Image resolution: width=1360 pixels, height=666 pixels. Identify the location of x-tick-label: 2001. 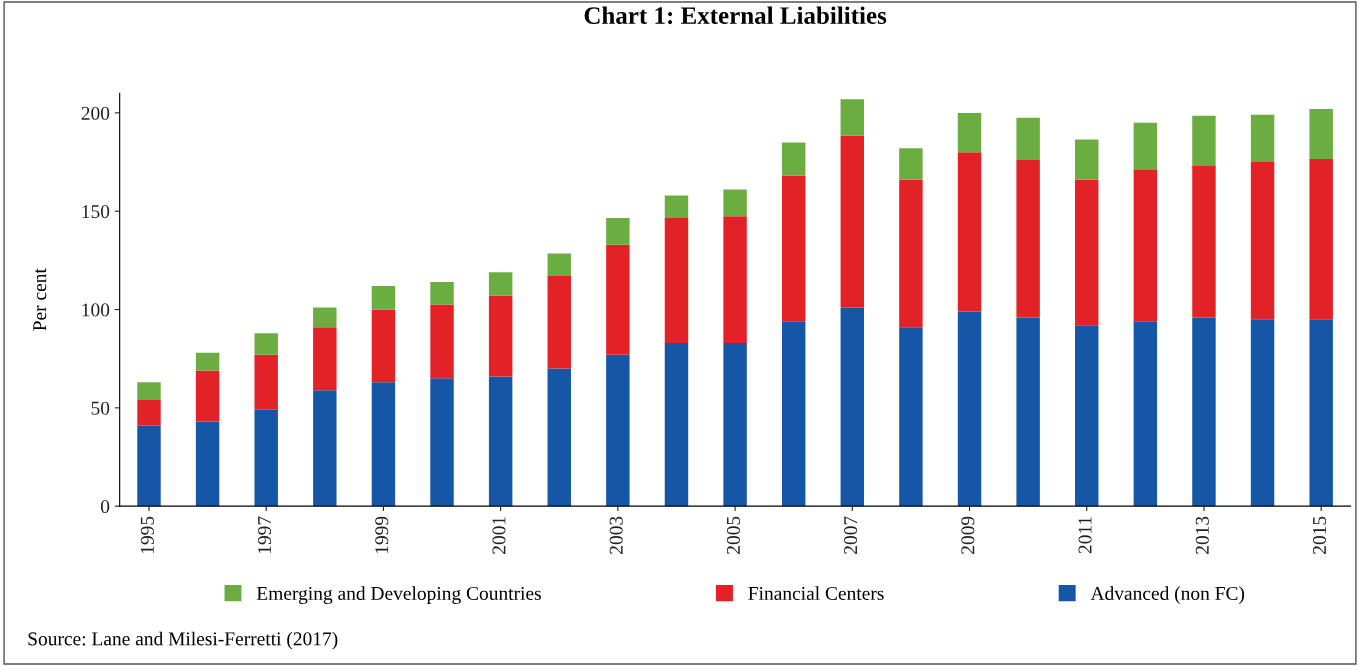
(499, 535).